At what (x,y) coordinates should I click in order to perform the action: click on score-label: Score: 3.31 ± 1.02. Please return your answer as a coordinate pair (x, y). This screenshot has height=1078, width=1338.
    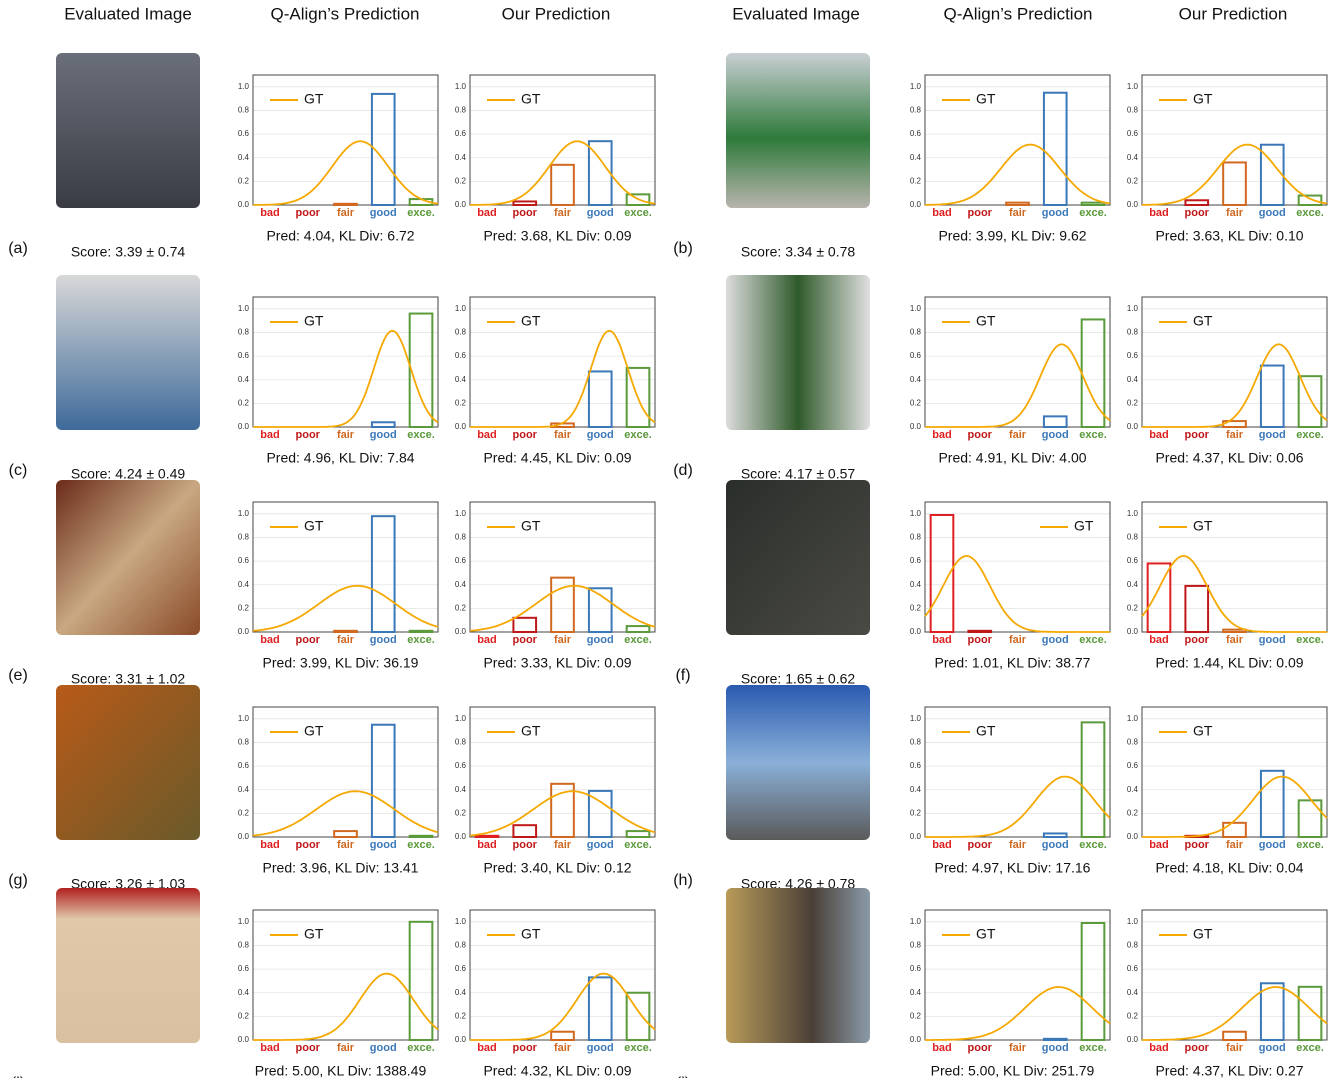
    Looking at the image, I should click on (128, 679).